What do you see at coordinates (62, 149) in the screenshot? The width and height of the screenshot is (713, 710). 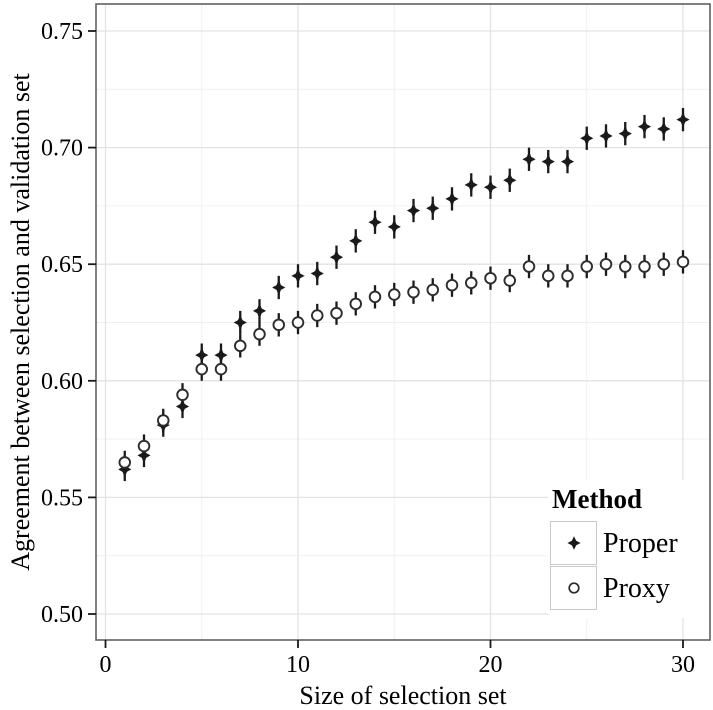 I see `y-tick-label: 0.70` at bounding box center [62, 149].